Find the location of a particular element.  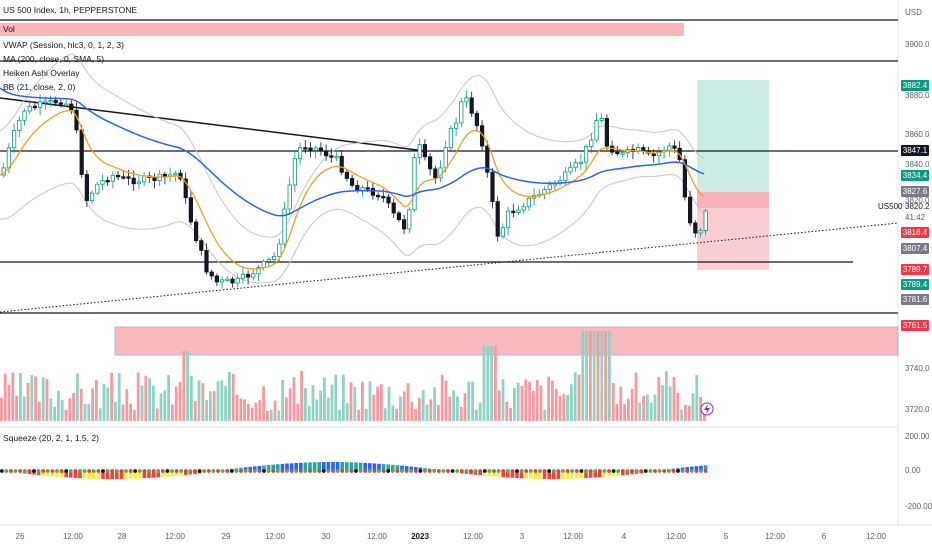

time-label: 6 is located at coordinates (824, 536).